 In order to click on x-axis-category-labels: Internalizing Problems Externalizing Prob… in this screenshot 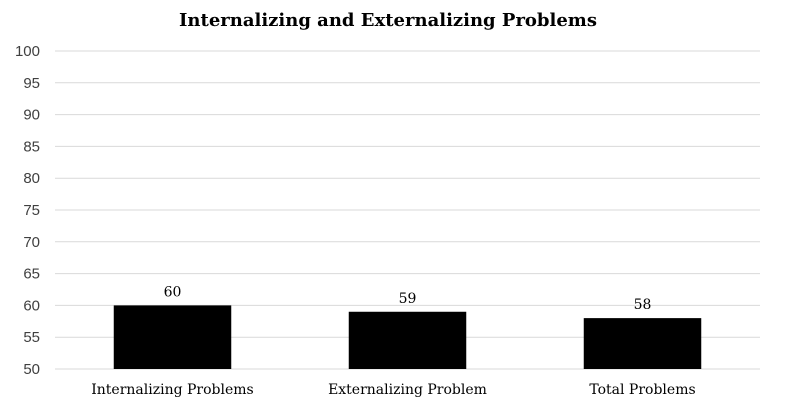, I will do `click(393, 390)`.